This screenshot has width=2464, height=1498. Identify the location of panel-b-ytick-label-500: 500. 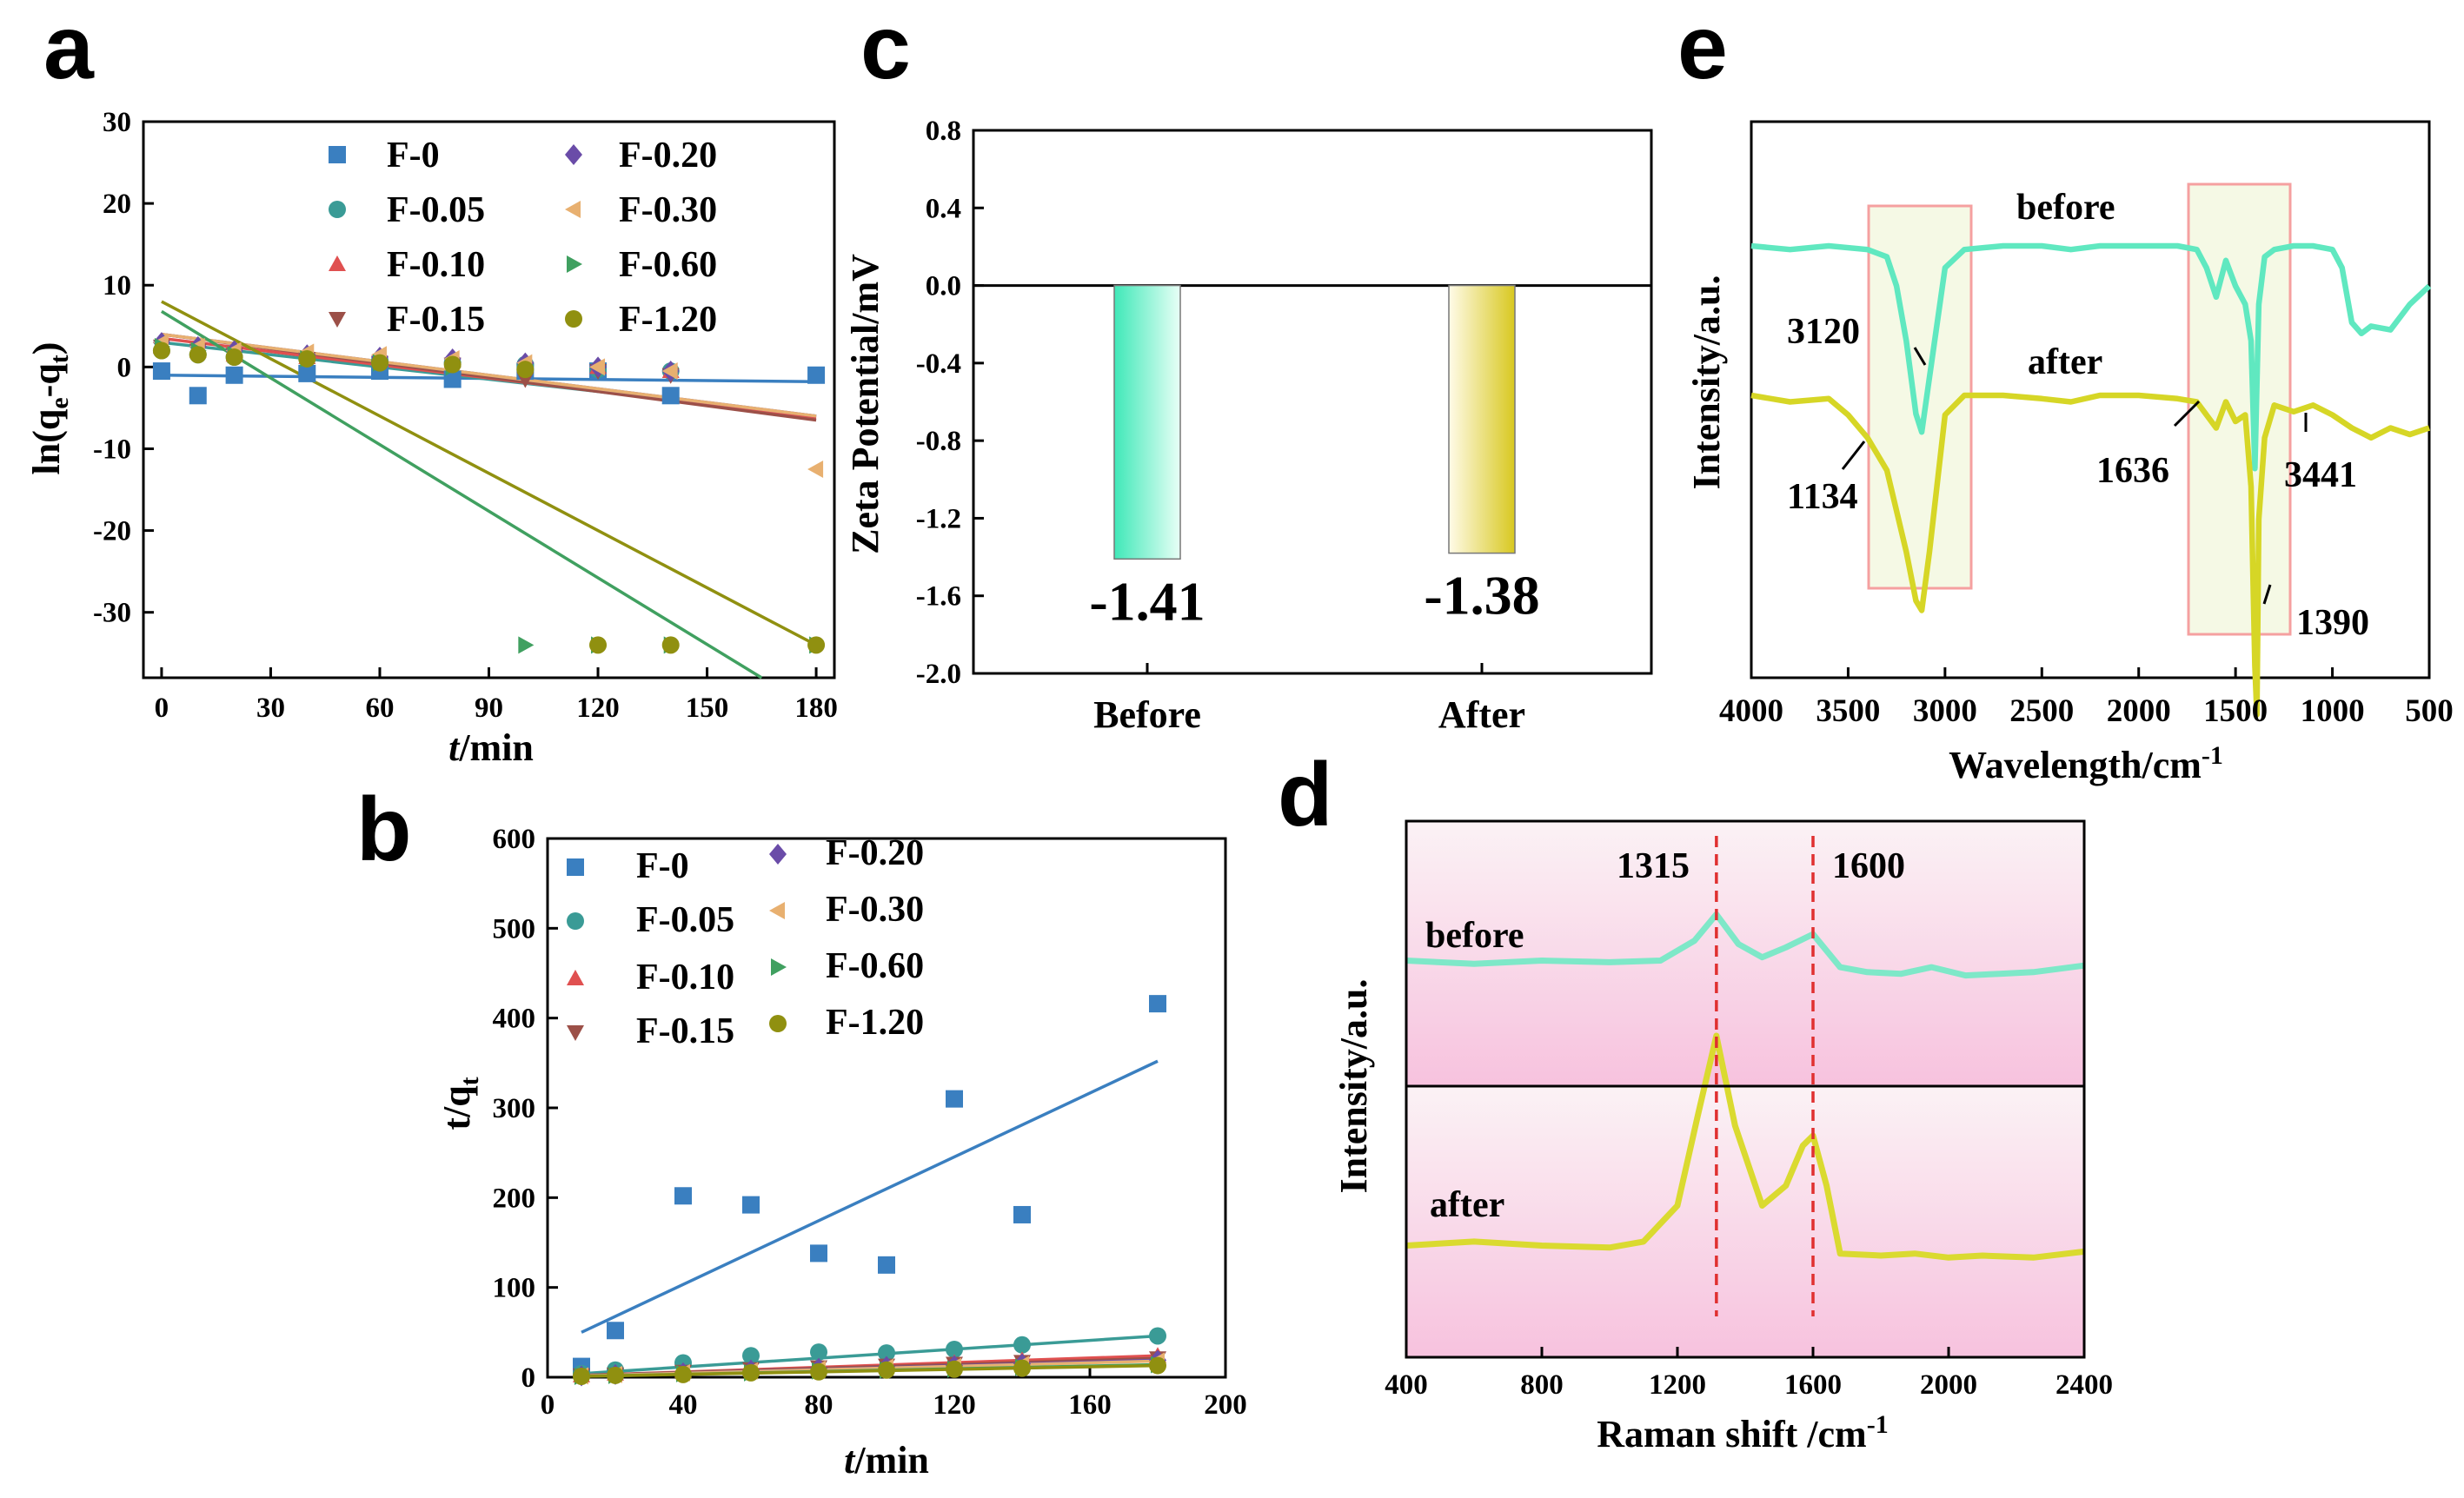
(515, 929).